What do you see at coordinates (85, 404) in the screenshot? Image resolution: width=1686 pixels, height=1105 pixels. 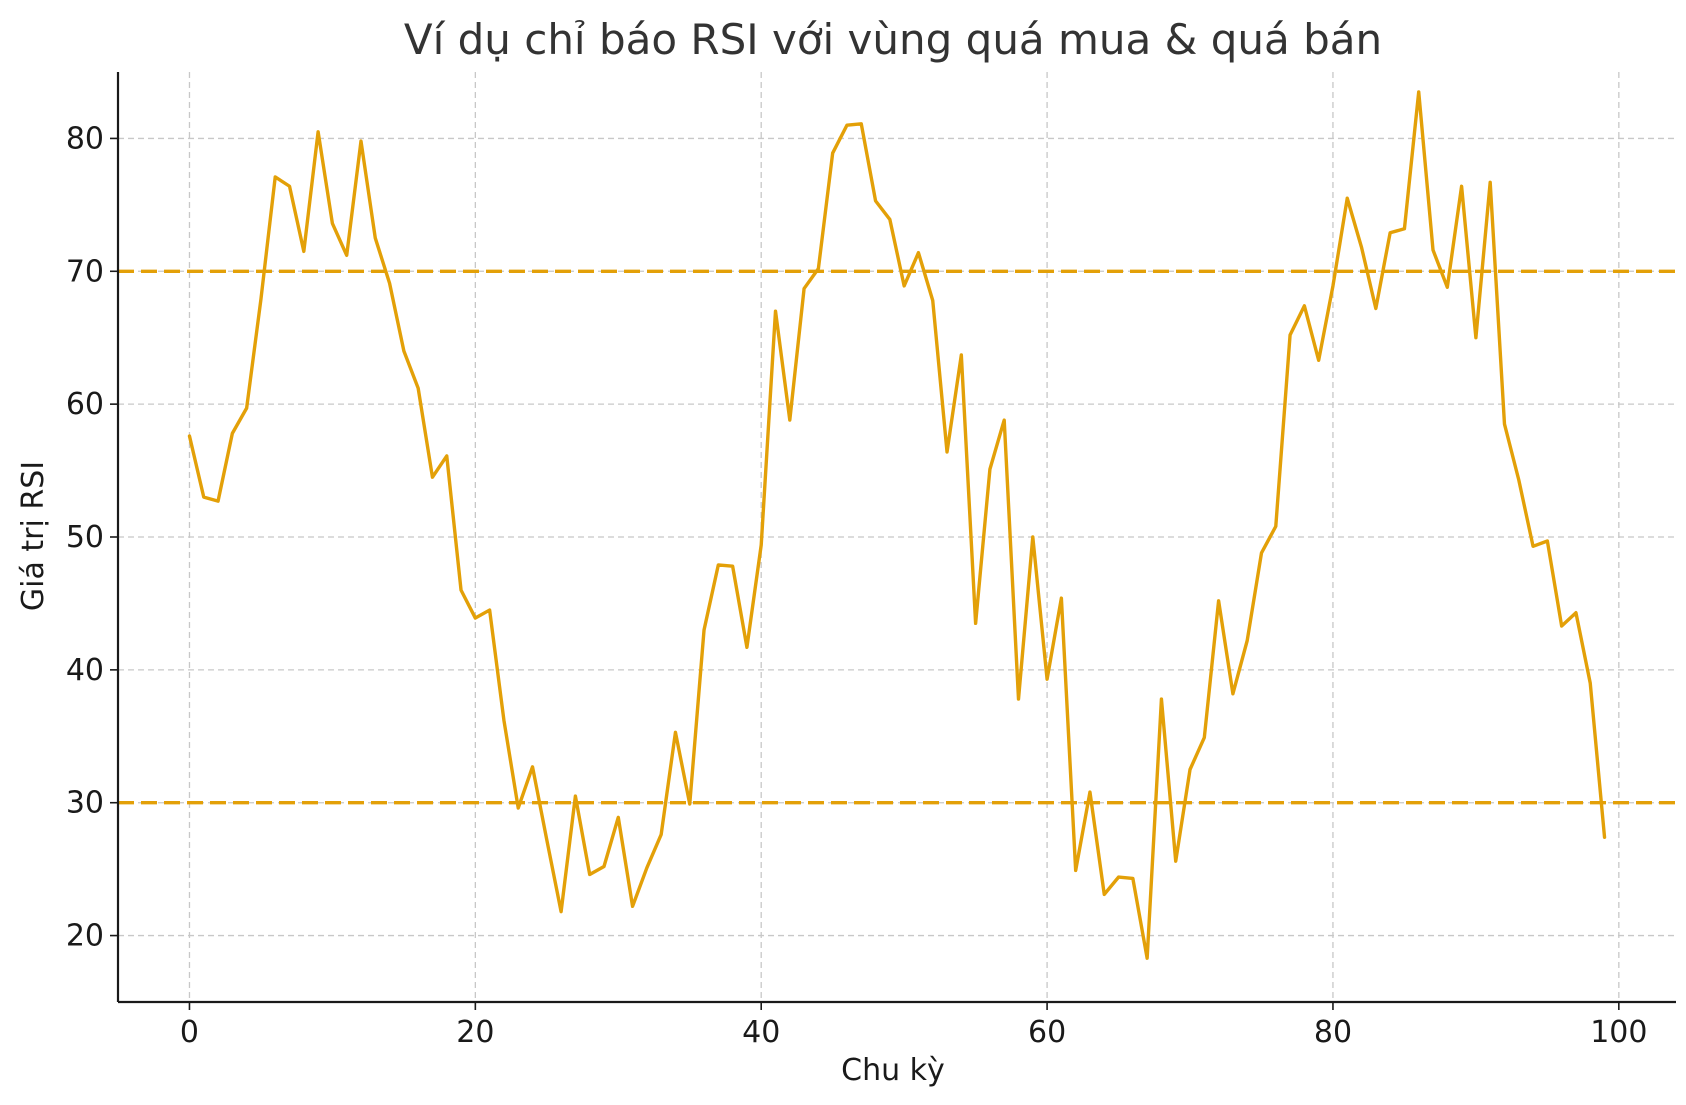 I see `y-tick-label: 60` at bounding box center [85, 404].